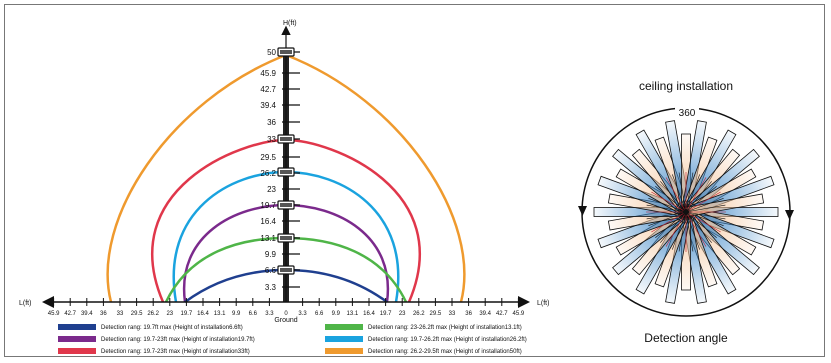 The width and height of the screenshot is (831, 363). I want to click on h-tick-label: 19.7, so click(268, 205).